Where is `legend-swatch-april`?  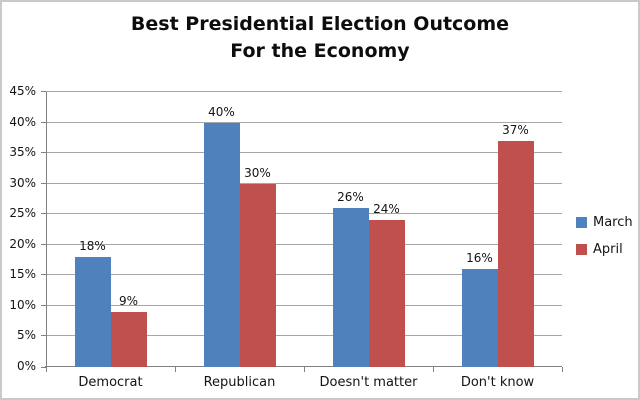 legend-swatch-april is located at coordinates (581, 249).